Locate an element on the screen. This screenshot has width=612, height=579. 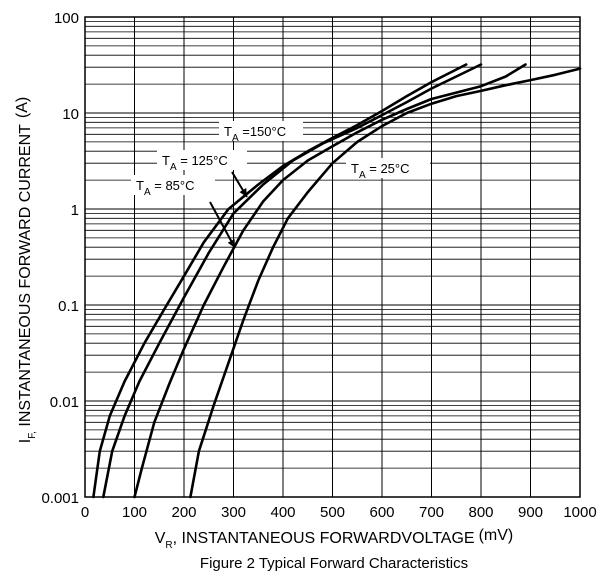
y-tick-label: 1 is located at coordinates (75, 210).